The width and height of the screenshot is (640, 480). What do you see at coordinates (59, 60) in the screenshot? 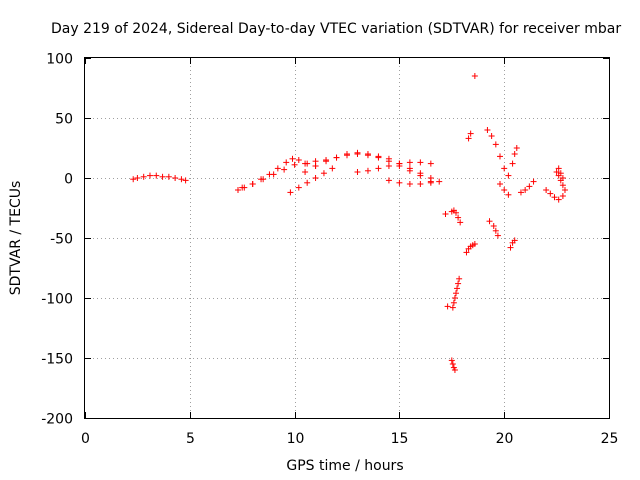
I see `y-tick-label: 100` at bounding box center [59, 60].